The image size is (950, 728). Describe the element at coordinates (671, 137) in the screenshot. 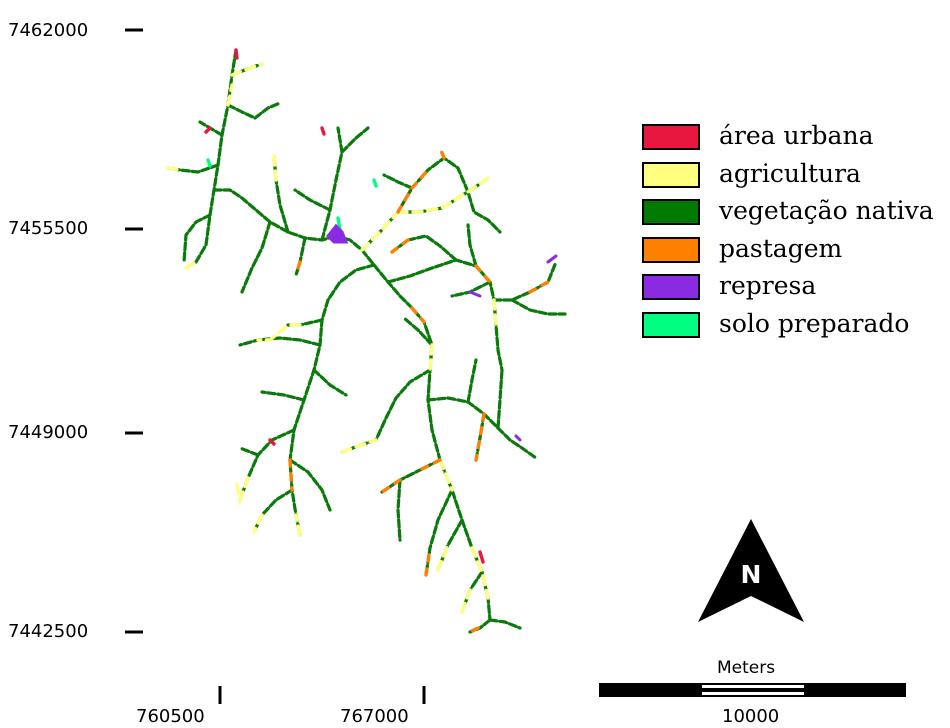

I see `legend-swatch-urban` at that location.